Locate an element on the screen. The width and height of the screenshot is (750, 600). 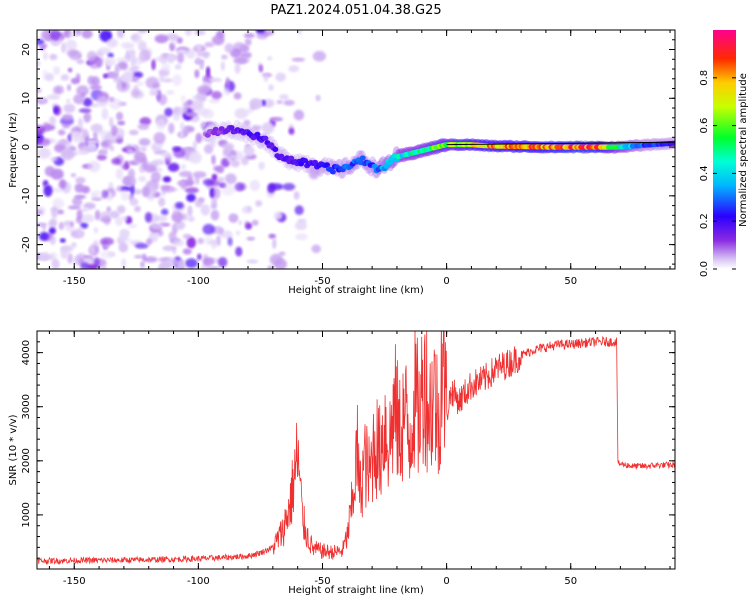
colorbar-tick-label: 0.6 is located at coordinates (704, 126).